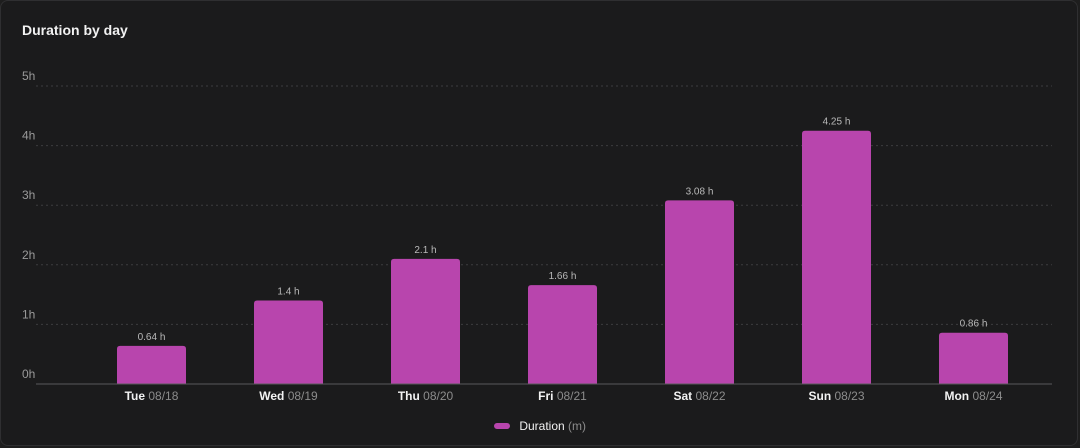 The image size is (1080, 448). Describe the element at coordinates (28, 374) in the screenshot. I see `y-tick-label: 0h` at that location.